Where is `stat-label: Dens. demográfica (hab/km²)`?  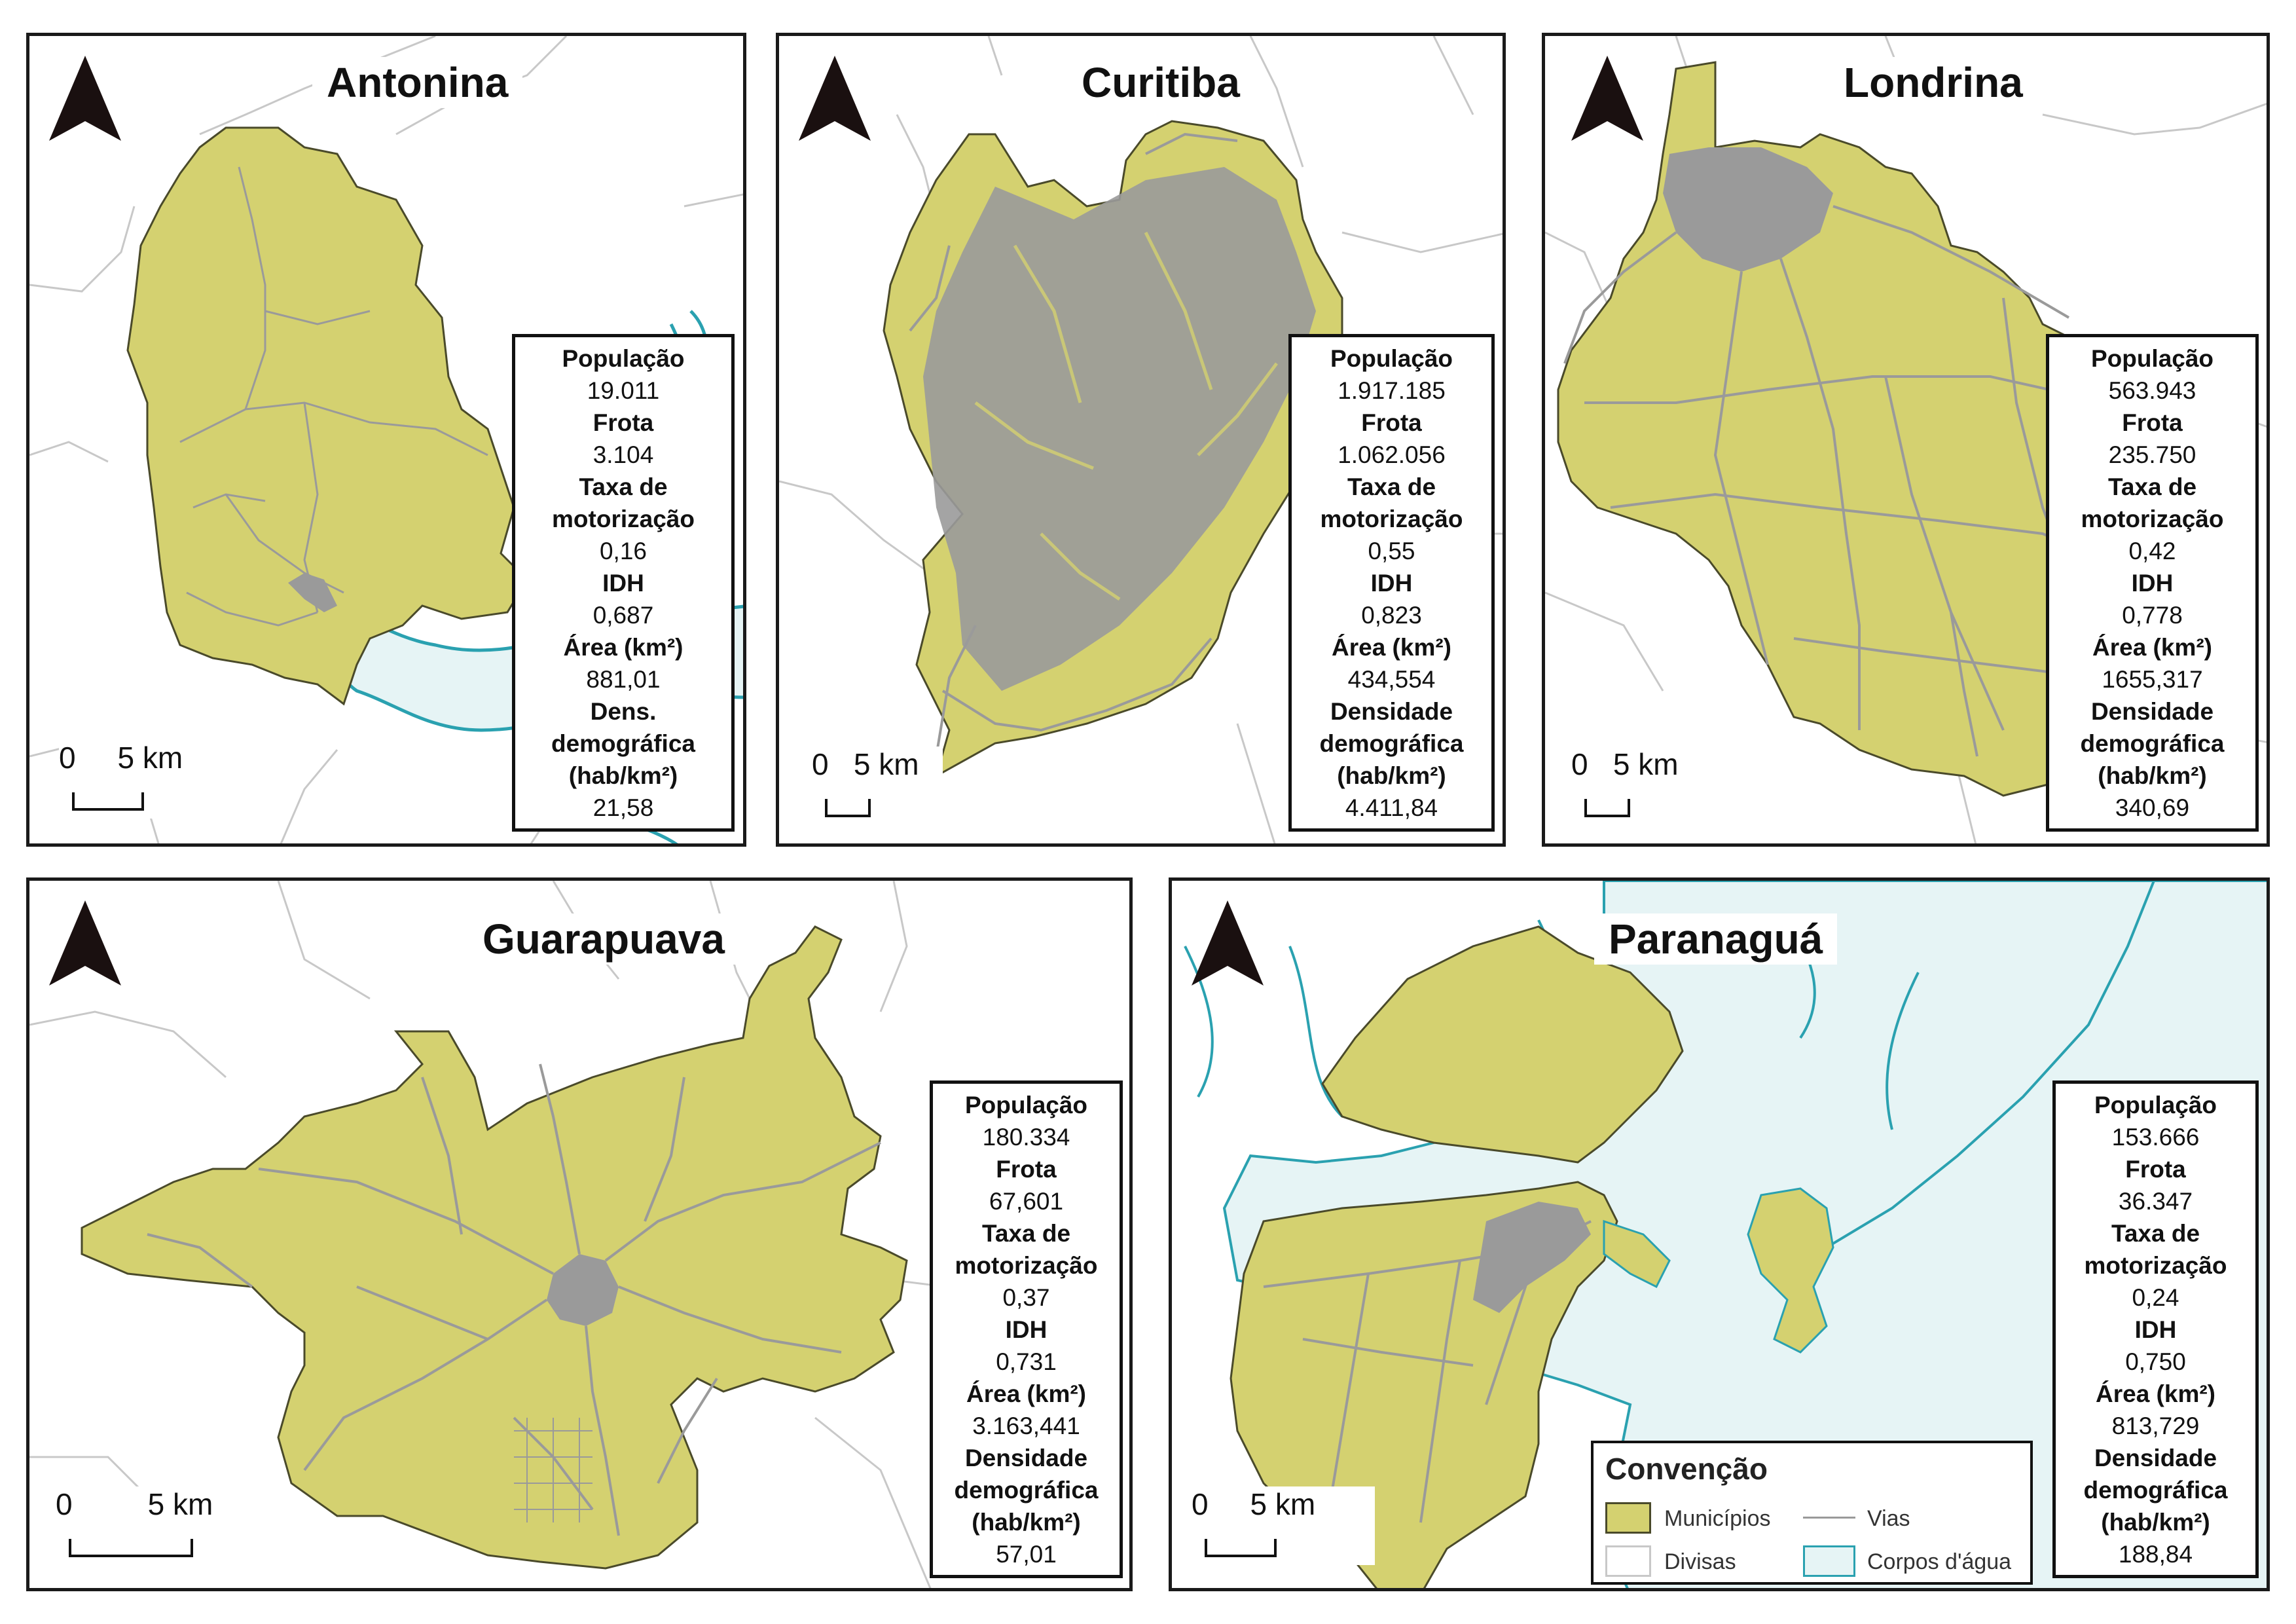 stat-label: Dens. demográfica (hab/km²) is located at coordinates (623, 743).